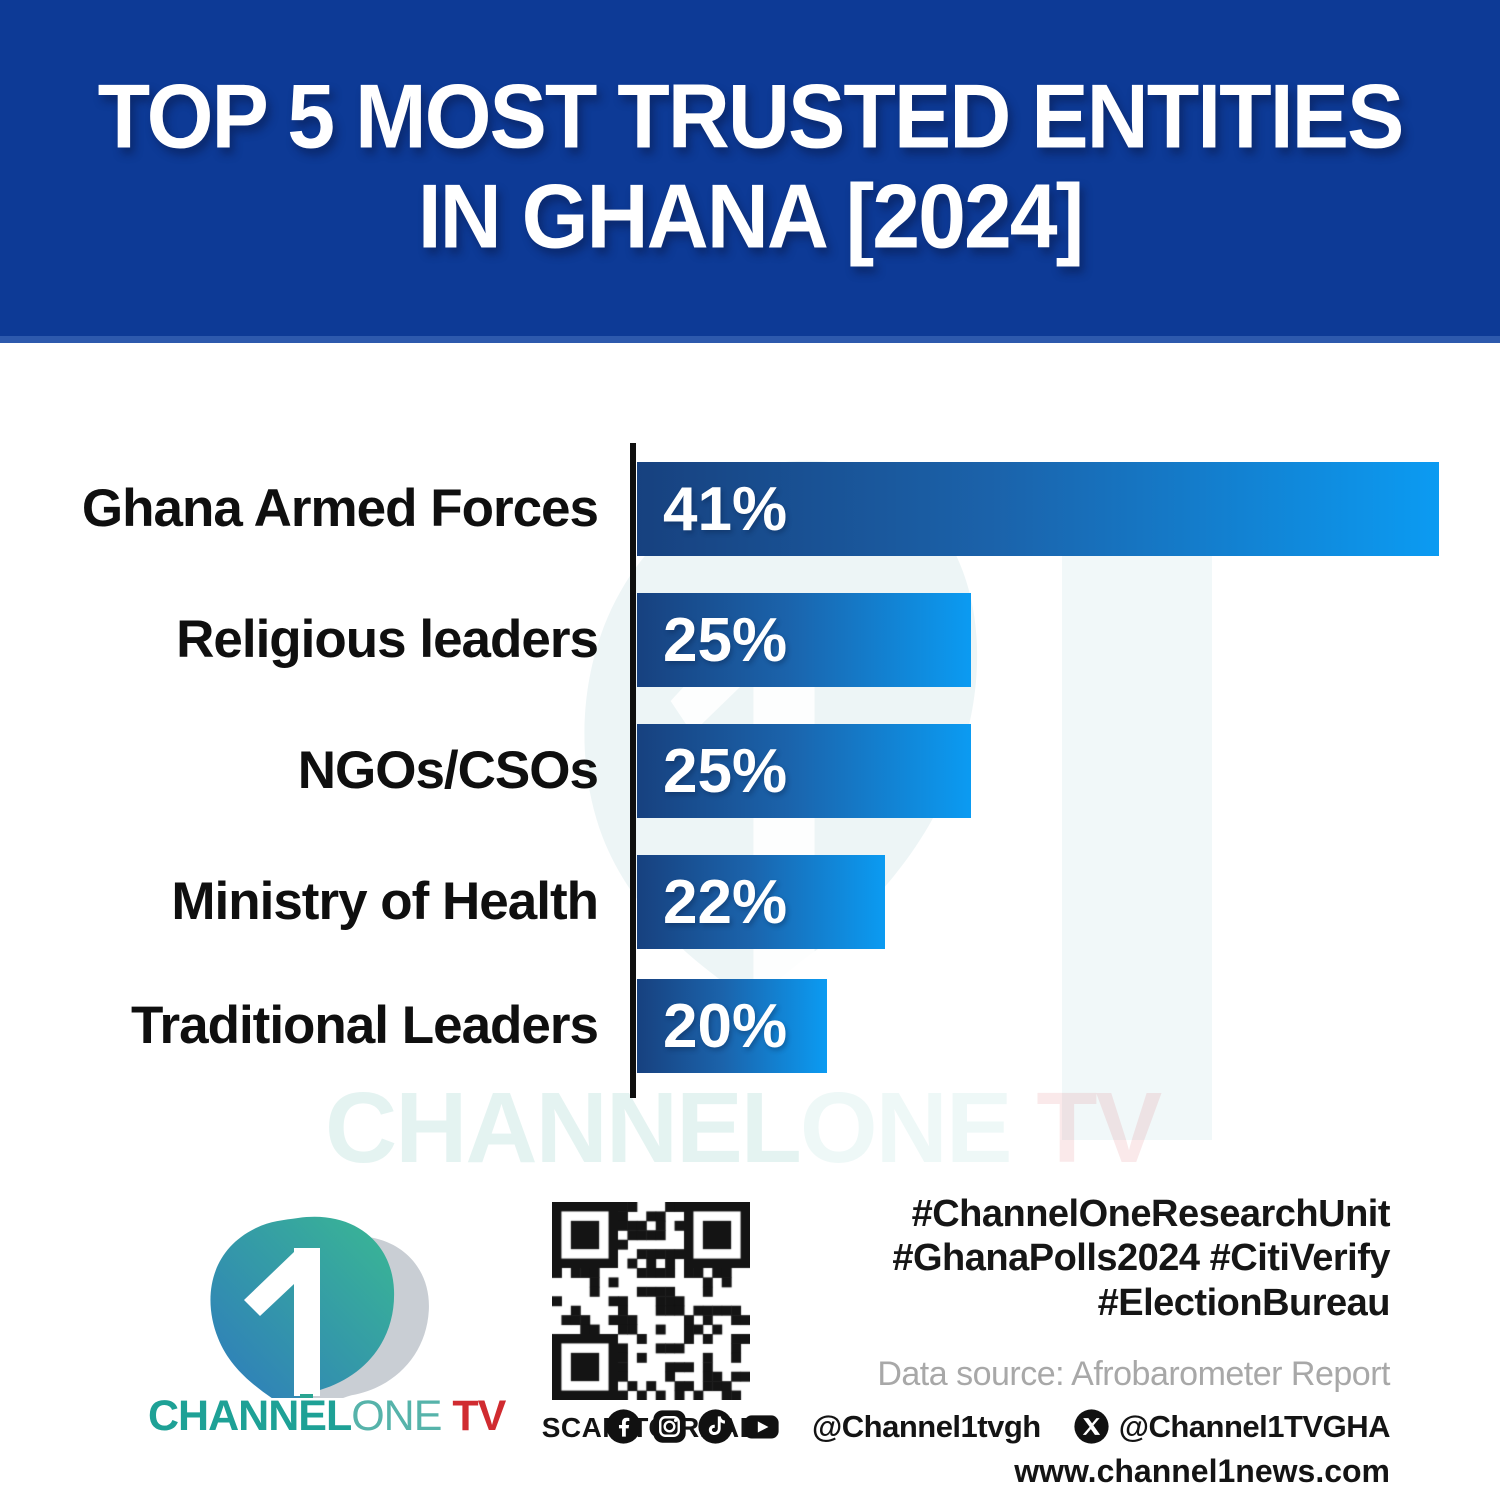  I want to click on tiktok-icon, so click(715, 1426).